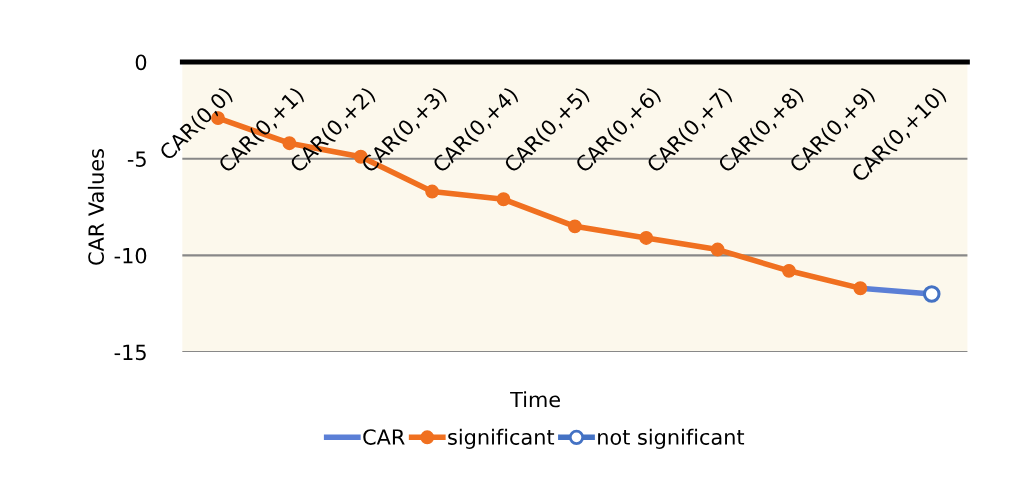  I want to click on x-axis-title: Time, so click(535, 399).